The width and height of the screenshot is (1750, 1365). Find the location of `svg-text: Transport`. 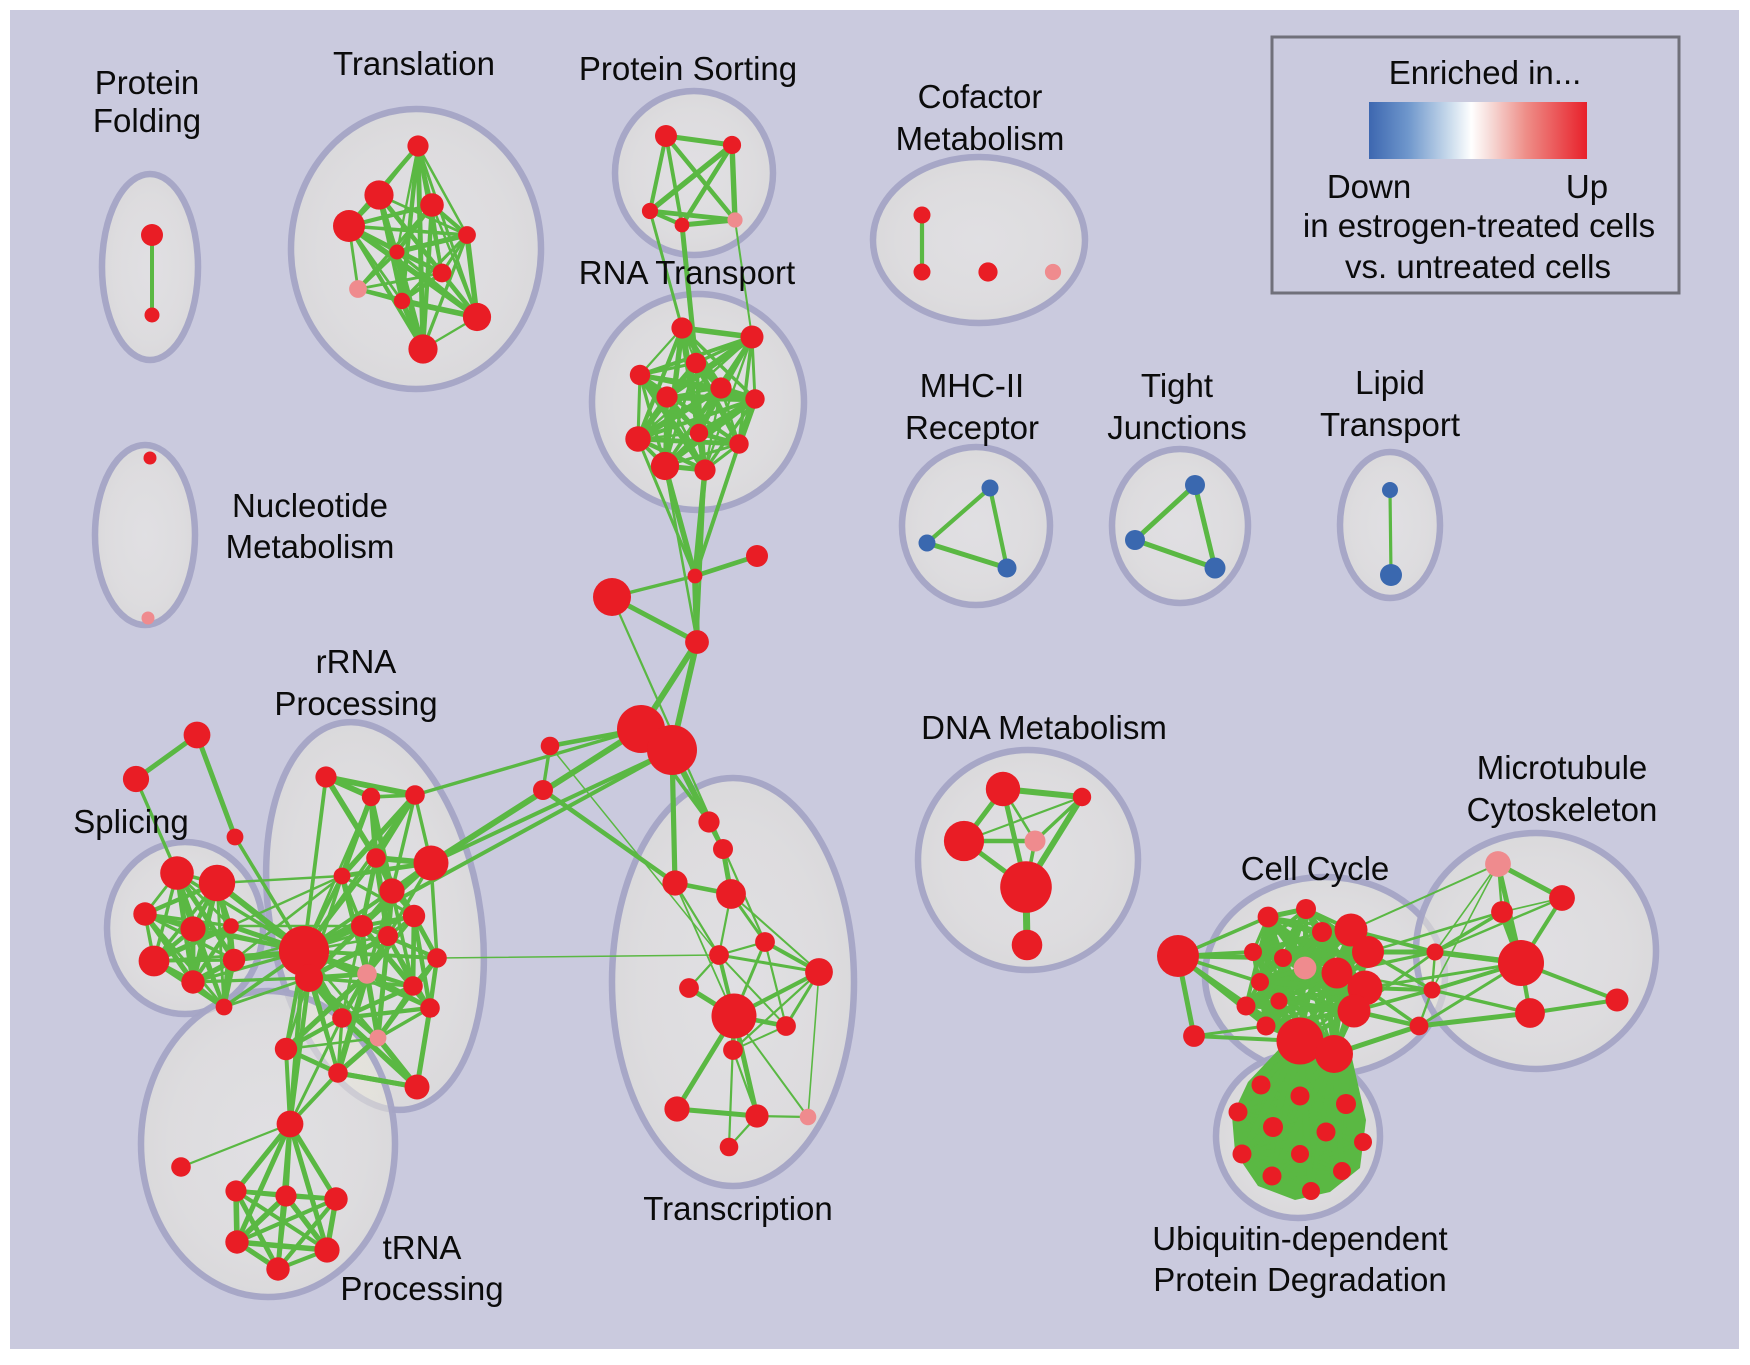

svg-text: Transport is located at coordinates (1390, 424).